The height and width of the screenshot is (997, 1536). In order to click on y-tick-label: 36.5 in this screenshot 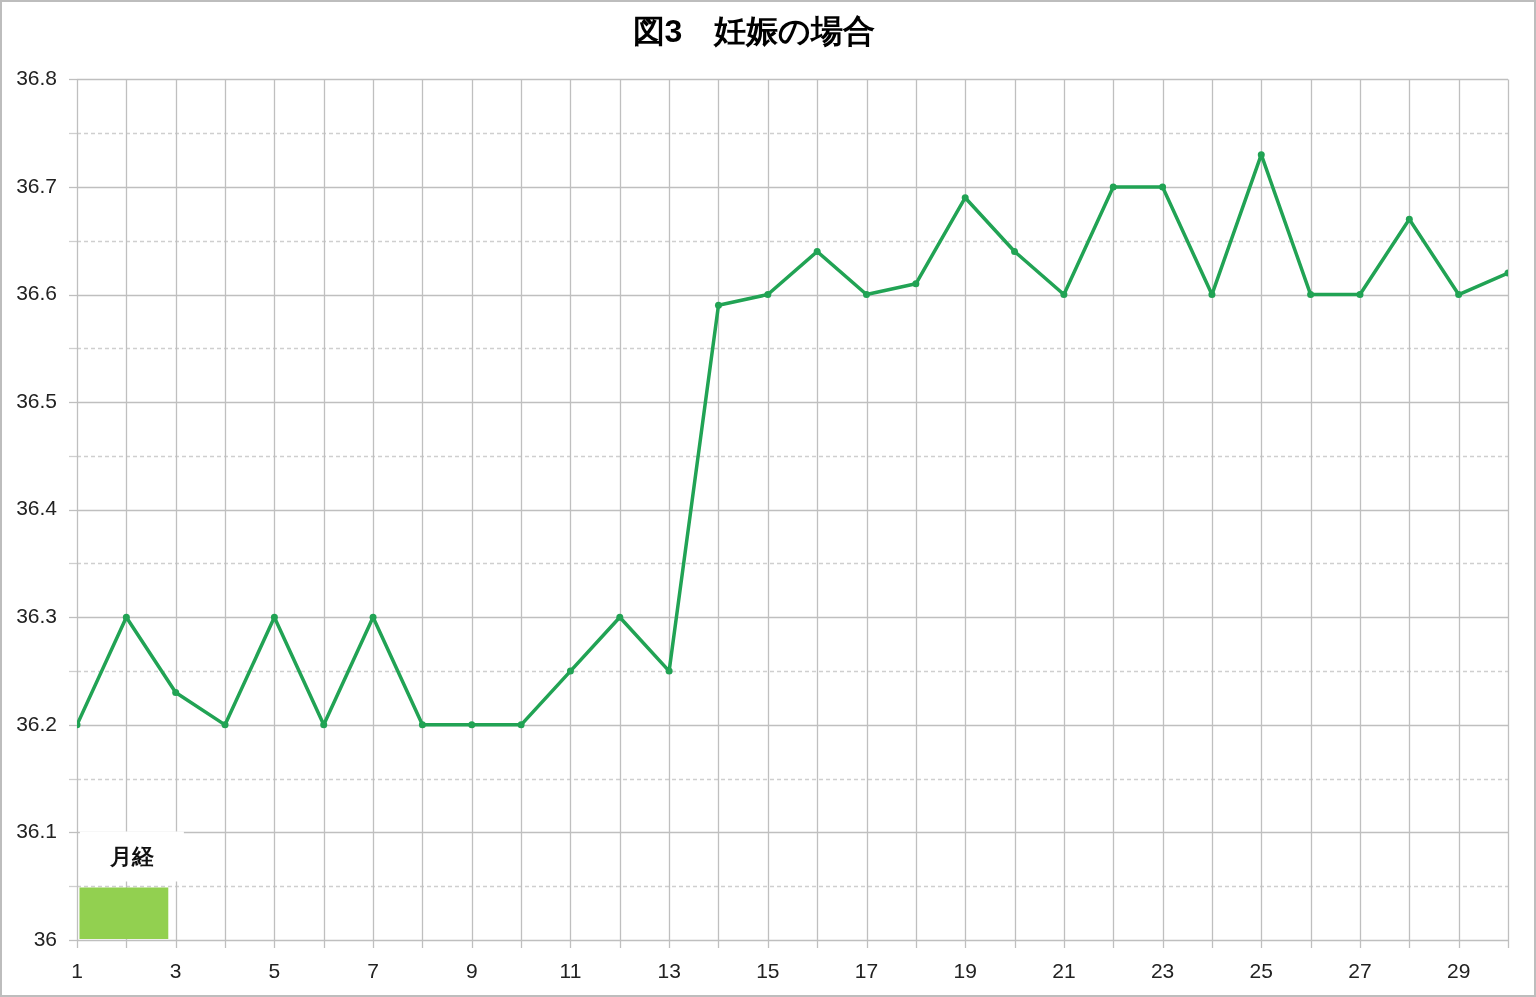, I will do `click(36, 400)`.